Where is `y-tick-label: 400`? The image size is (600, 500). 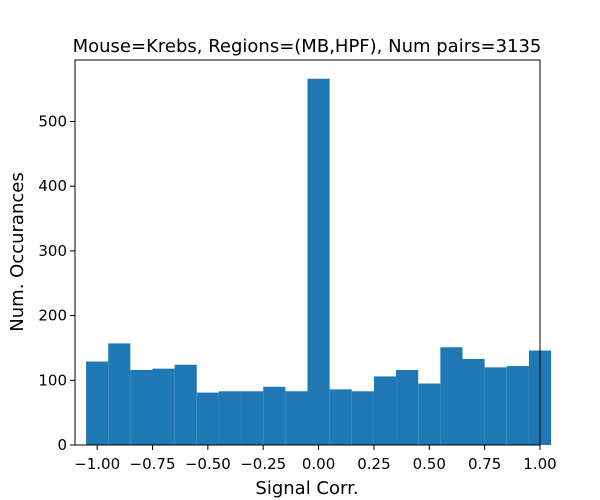 y-tick-label: 400 is located at coordinates (52, 186).